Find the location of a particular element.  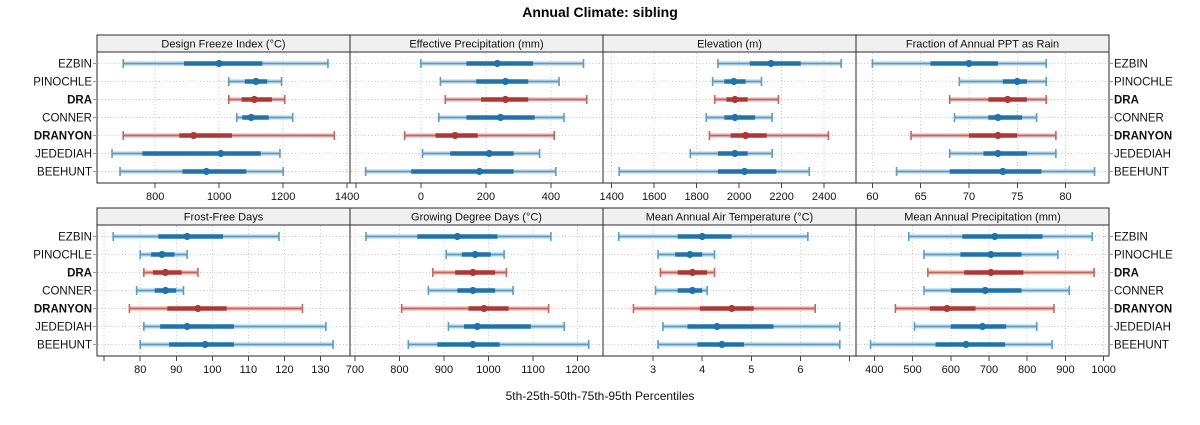

site-label-left-conner: CONNER is located at coordinates (67, 292).